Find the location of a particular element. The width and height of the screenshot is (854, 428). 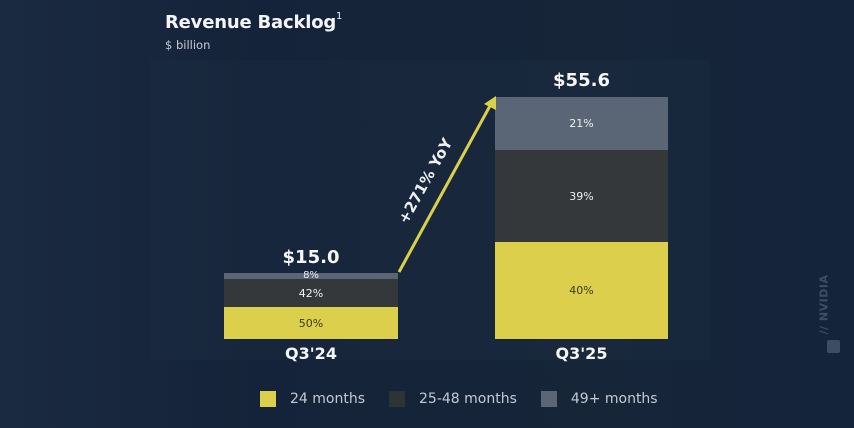

segment-24-months: 50% is located at coordinates (311, 323).